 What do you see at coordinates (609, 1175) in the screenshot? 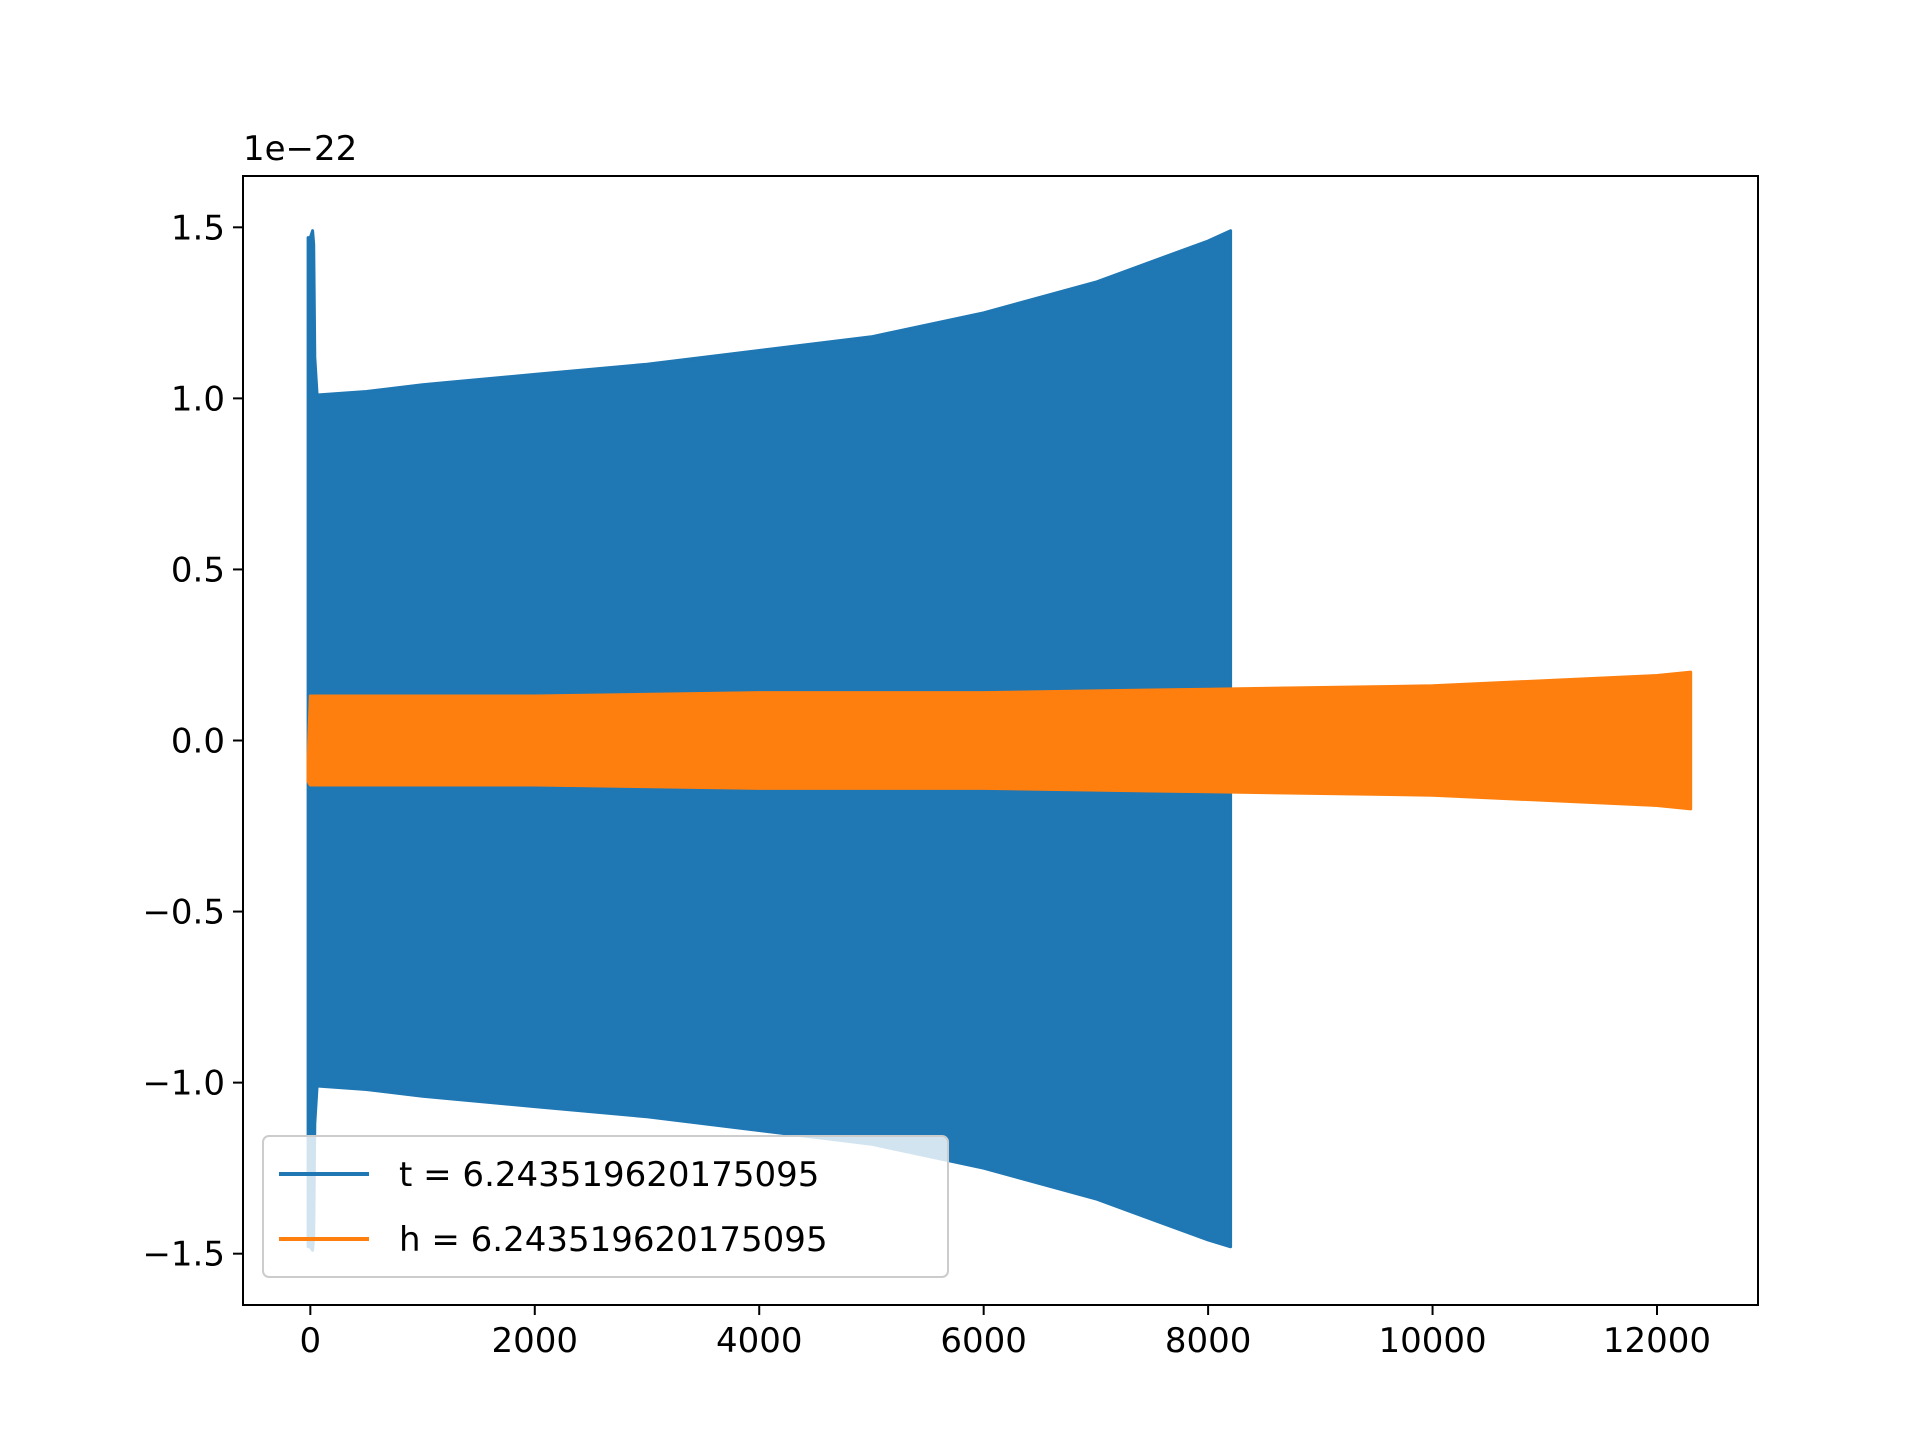
I see `legend-label-t: t = 6.243519620175095` at bounding box center [609, 1175].